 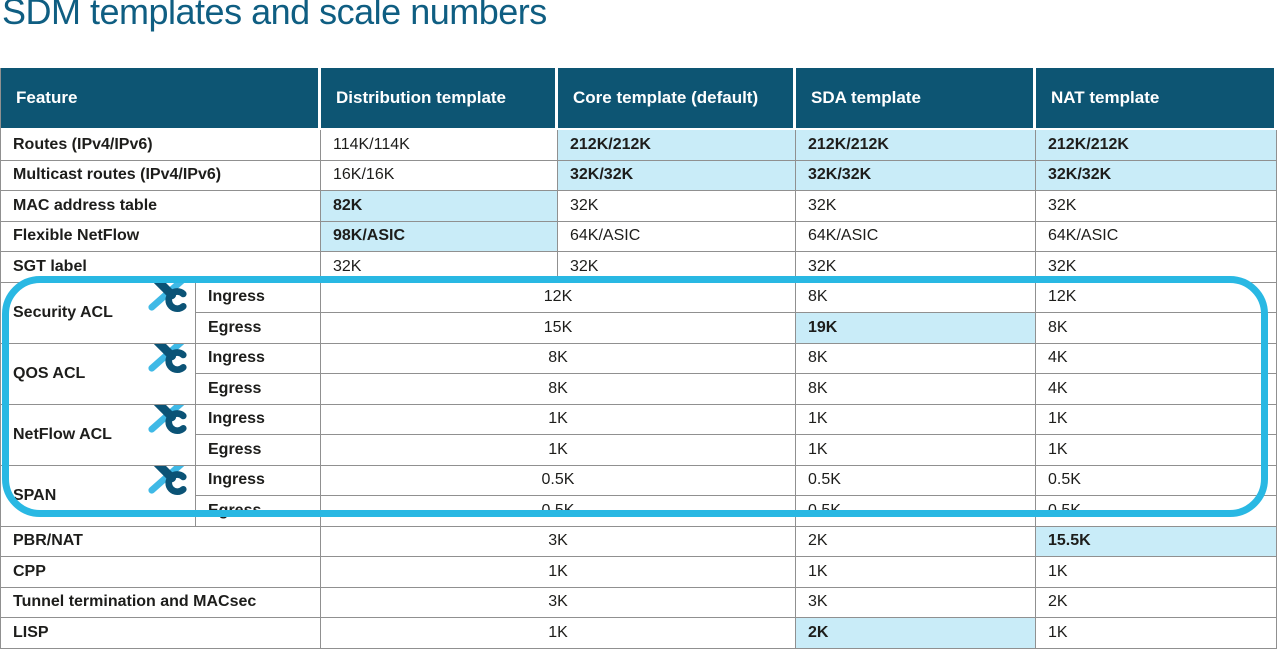 What do you see at coordinates (161, 267) in the screenshot?
I see `feature-cell-sgt: SGT label` at bounding box center [161, 267].